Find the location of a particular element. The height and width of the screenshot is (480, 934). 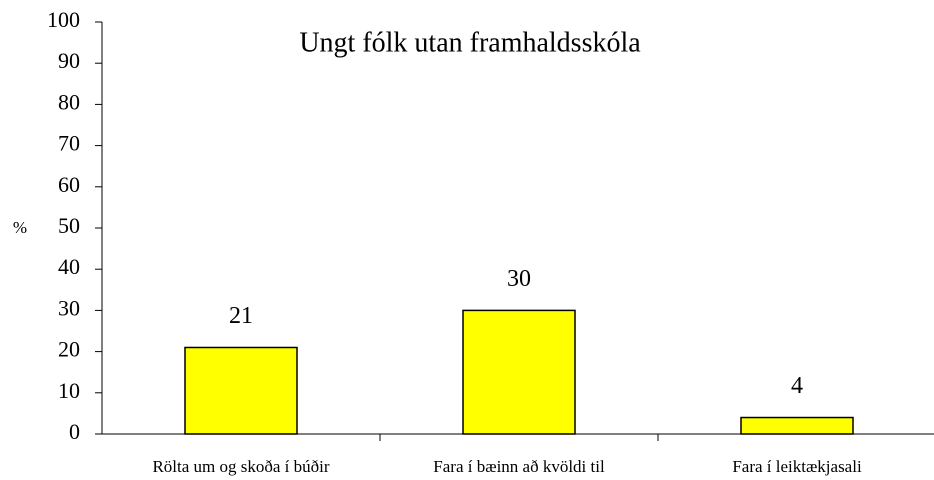

y-tick-label: 90 is located at coordinates (69, 60).